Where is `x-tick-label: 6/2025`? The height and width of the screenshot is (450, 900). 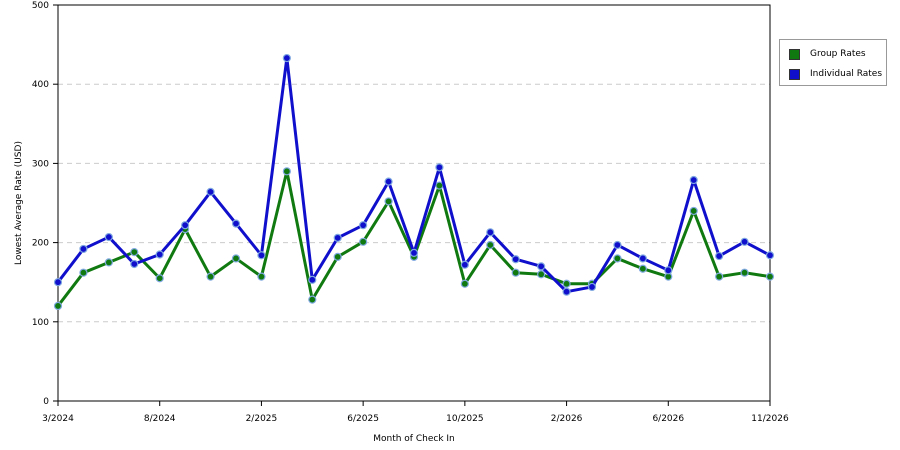 x-tick-label: 6/2025 is located at coordinates (363, 419).